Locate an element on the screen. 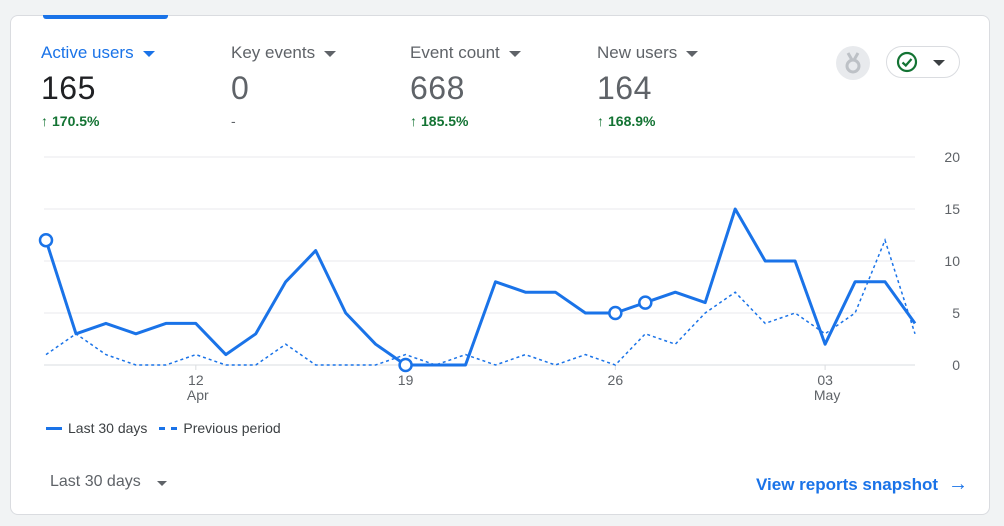 This screenshot has height=526, width=1004. legend-label: Previous period is located at coordinates (232, 428).